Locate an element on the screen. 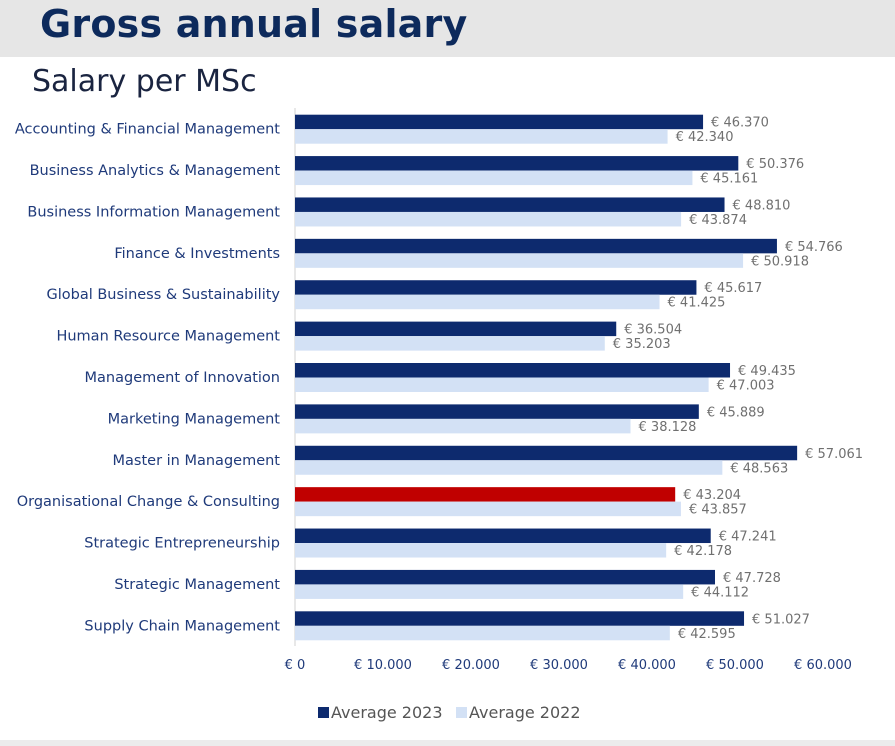 Image resolution: width=895 pixels, height=746 pixels. chart-title: Salary per MSc is located at coordinates (144, 81).